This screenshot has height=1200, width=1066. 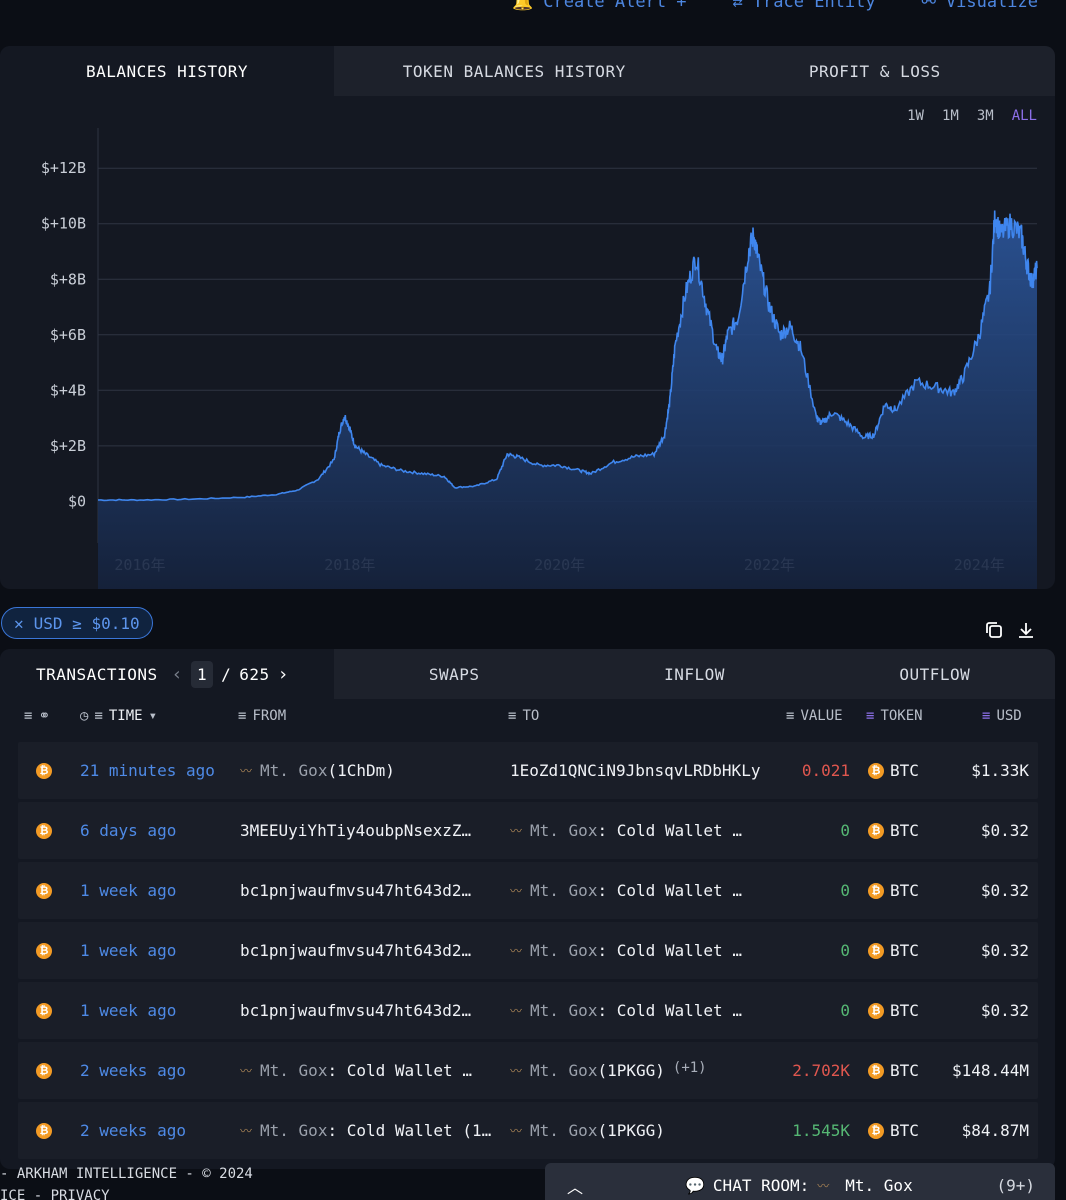 I want to click on tab-balances-history: BALANCES HISTORY, so click(x=167, y=71).